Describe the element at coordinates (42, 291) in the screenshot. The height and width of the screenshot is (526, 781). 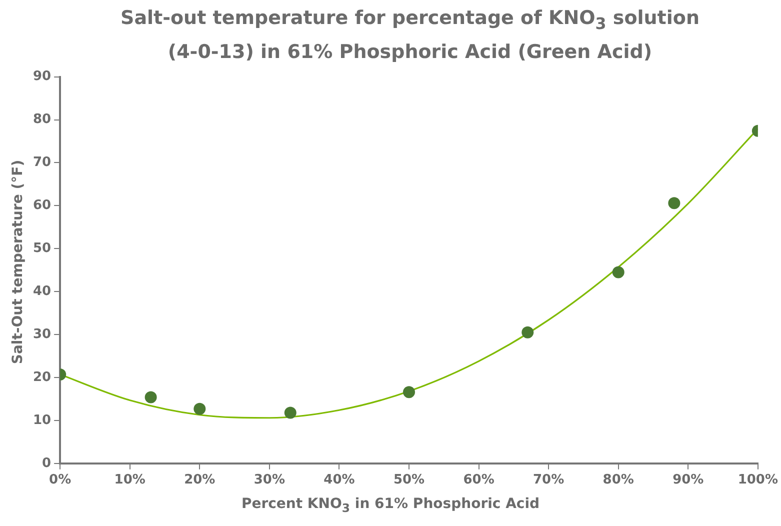
I see `y-tick-label: 40` at that location.